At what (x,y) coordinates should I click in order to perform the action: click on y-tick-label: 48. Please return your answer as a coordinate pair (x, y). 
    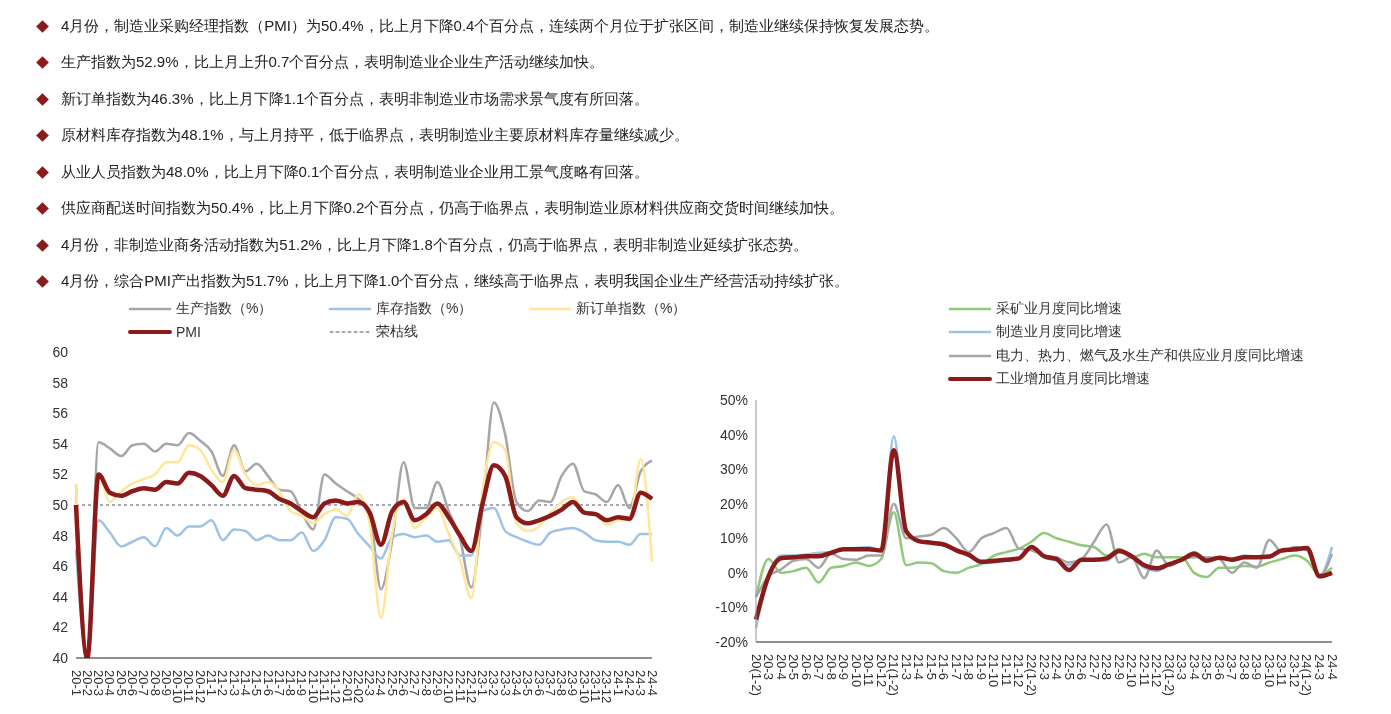
    Looking at the image, I should click on (60, 535).